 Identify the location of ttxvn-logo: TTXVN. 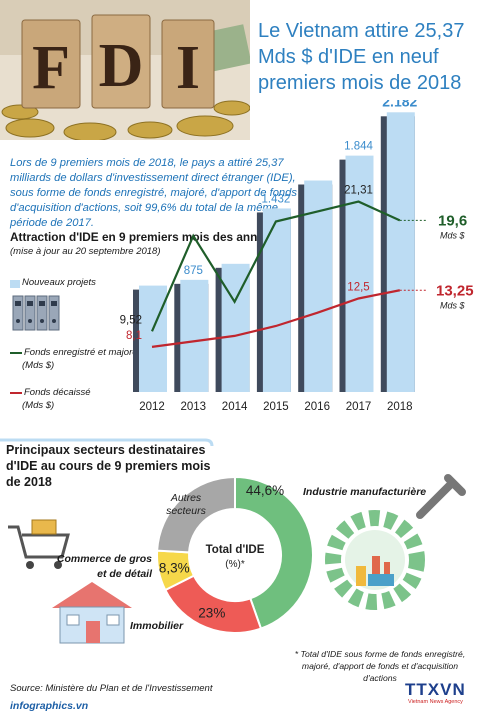
(435, 689).